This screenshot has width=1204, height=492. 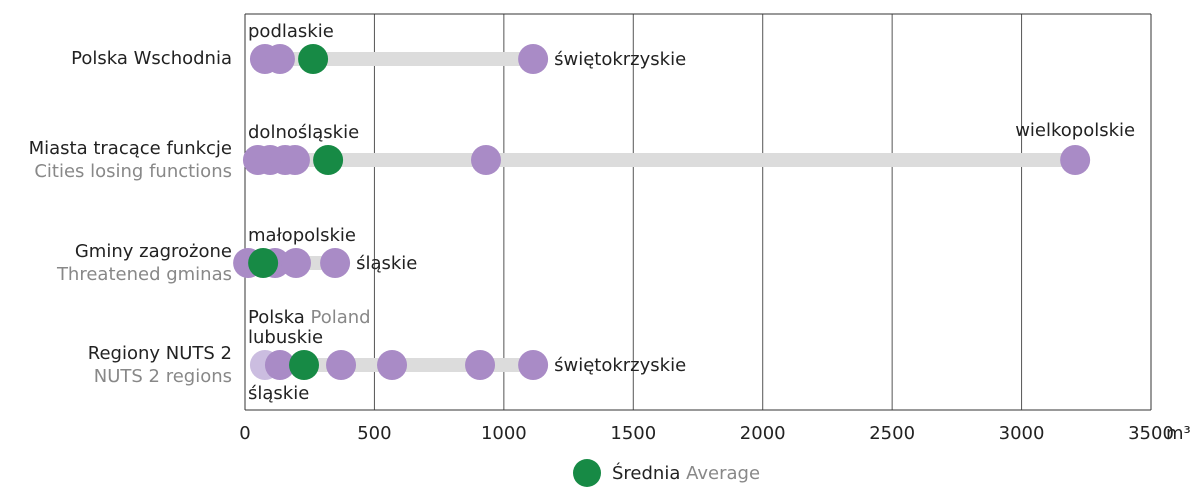 I want to click on annotation: podlaskie, so click(x=291, y=31).